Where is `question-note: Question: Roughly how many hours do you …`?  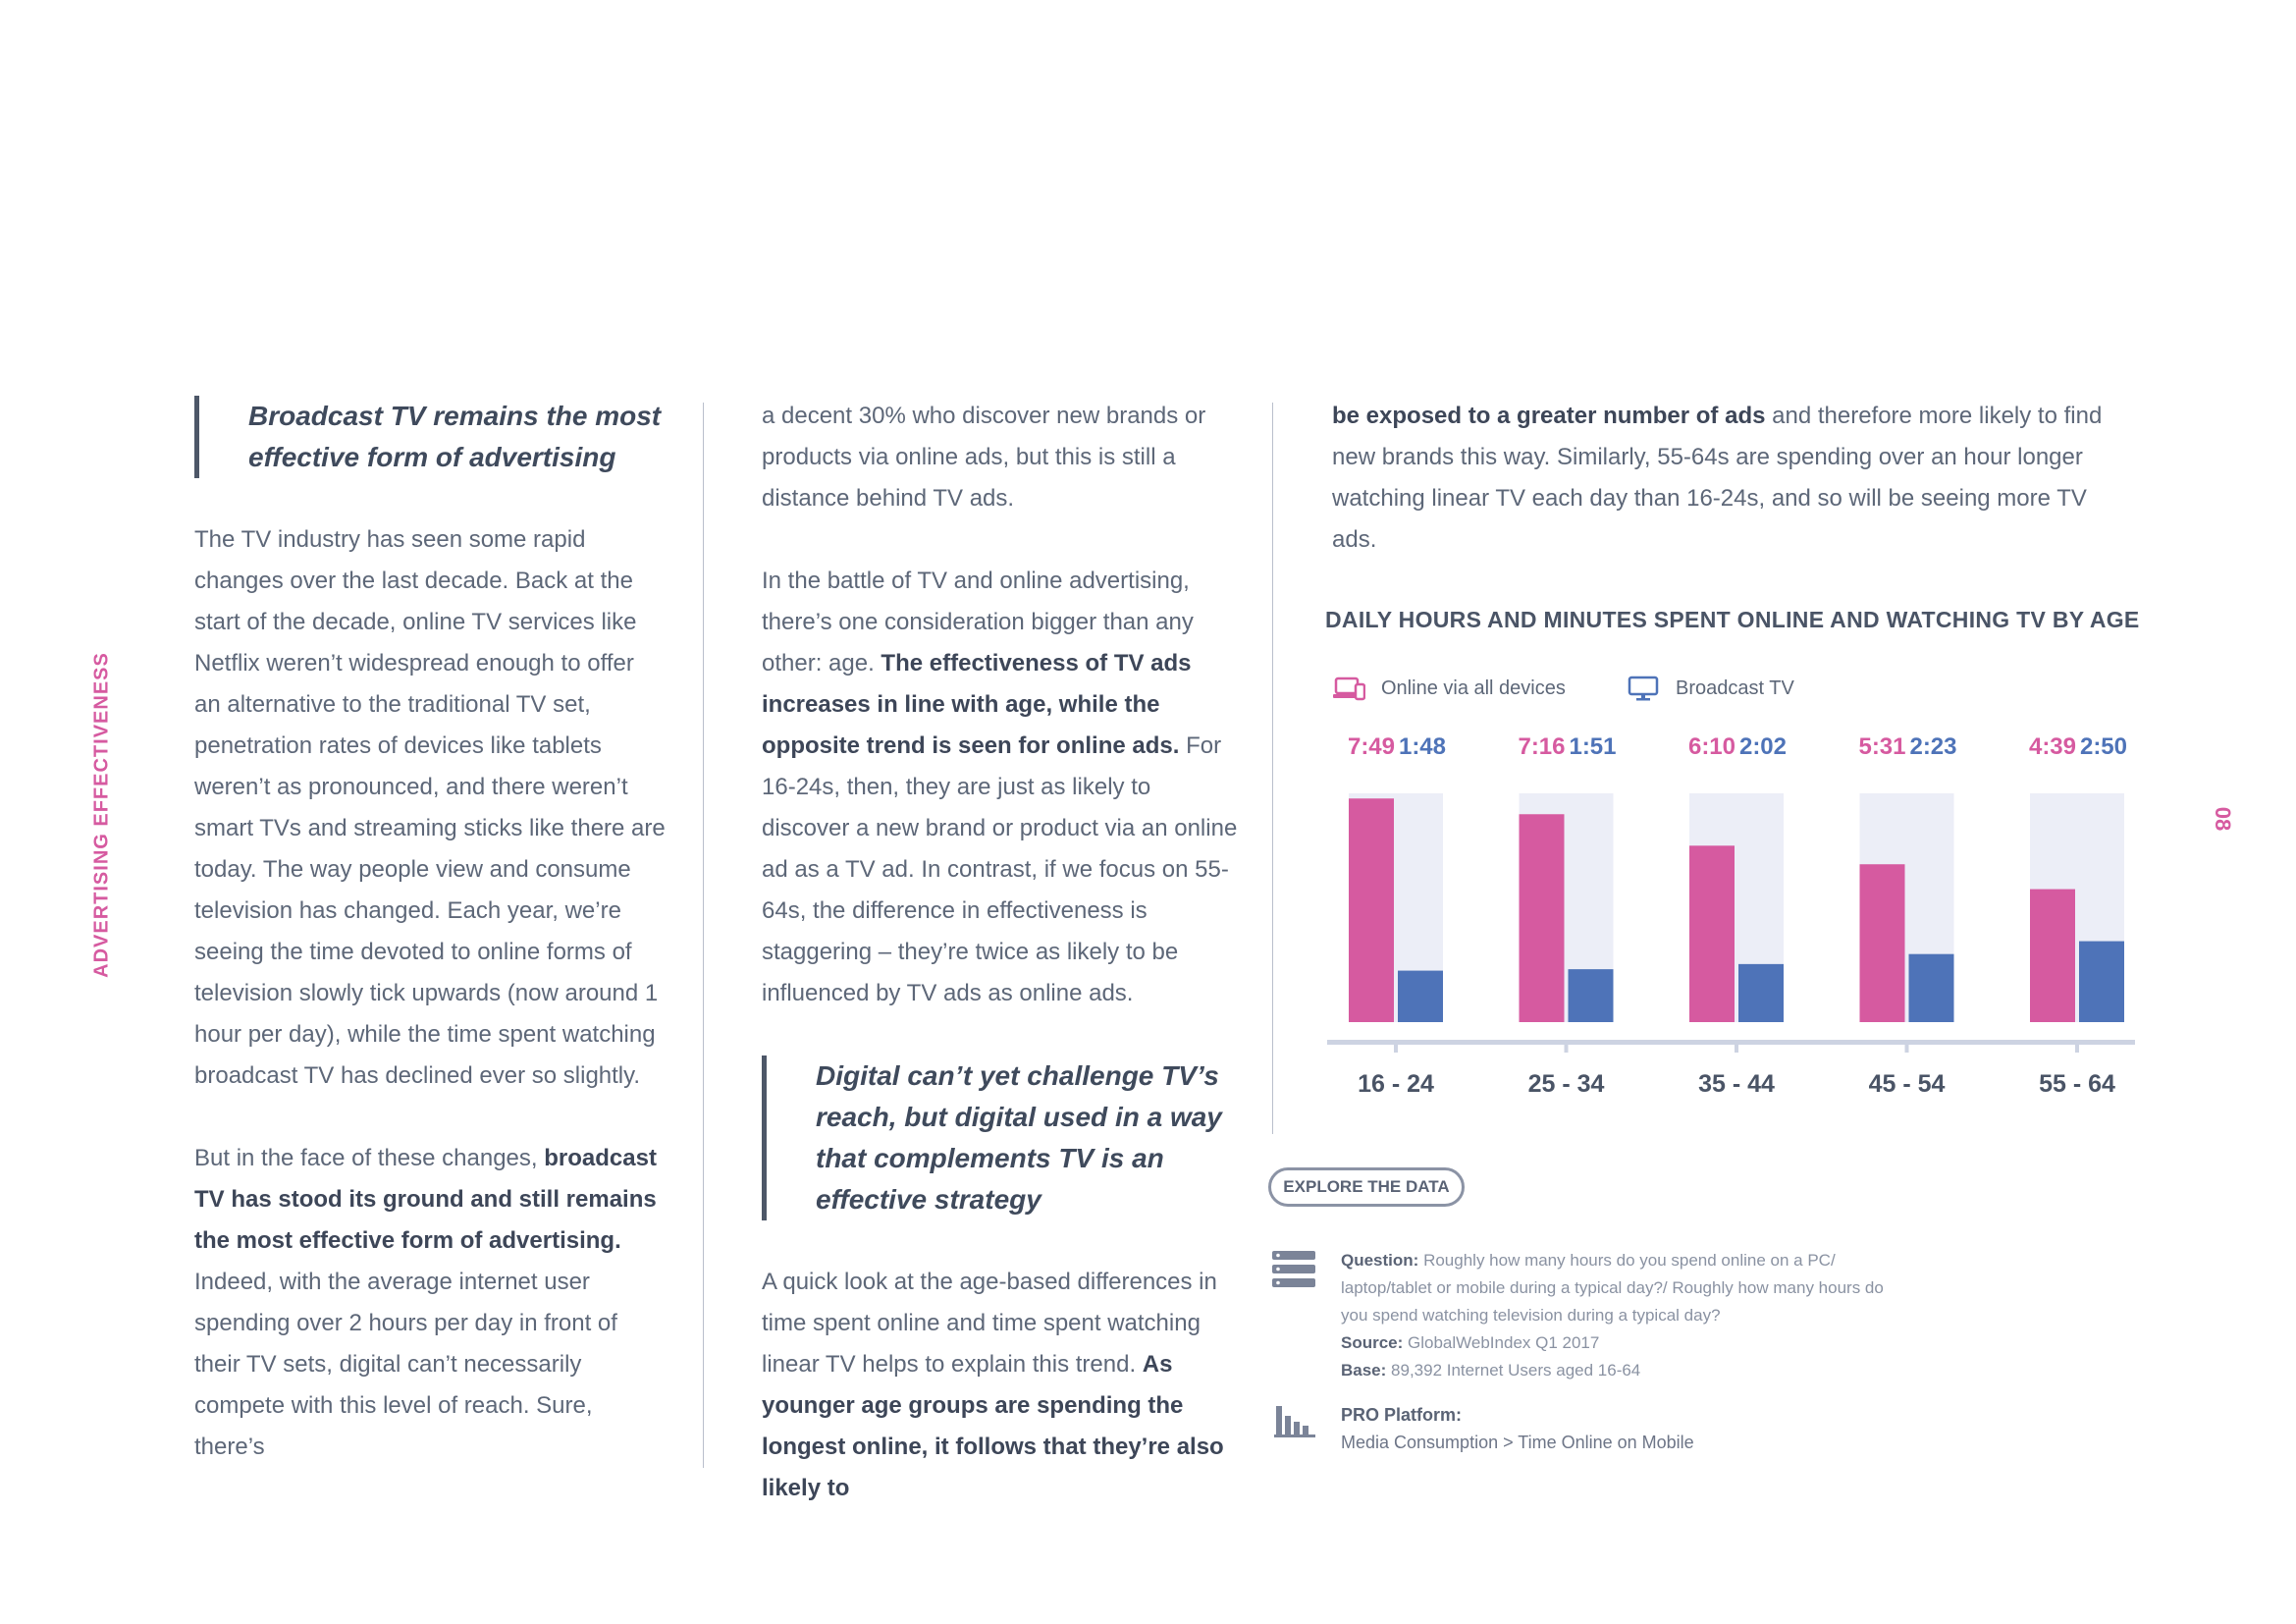 question-note: Question: Roughly how many hours do you … is located at coordinates (1612, 1288).